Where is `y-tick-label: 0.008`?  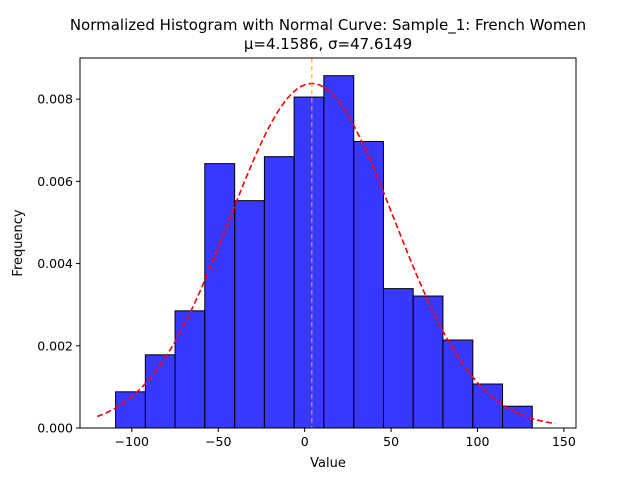
y-tick-label: 0.008 is located at coordinates (55, 99).